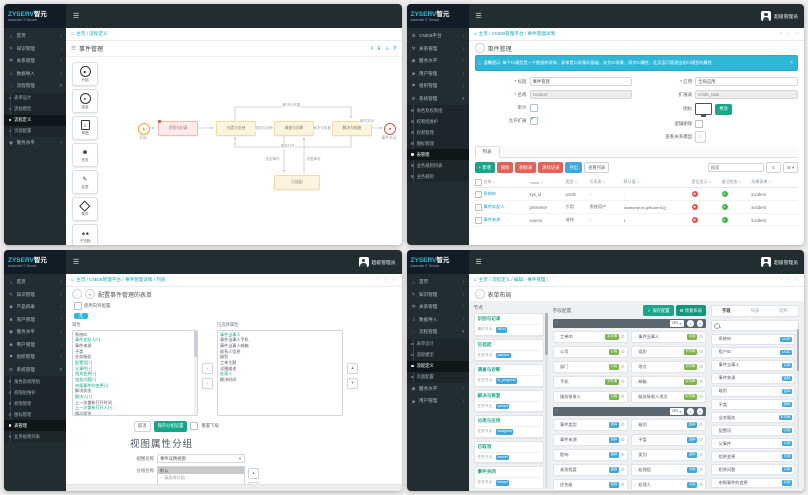 This screenshot has height=495, width=808. Describe the element at coordinates (590, 455) in the screenshot. I see `field-pill: ∷ 影响 选择 ⚙` at that location.